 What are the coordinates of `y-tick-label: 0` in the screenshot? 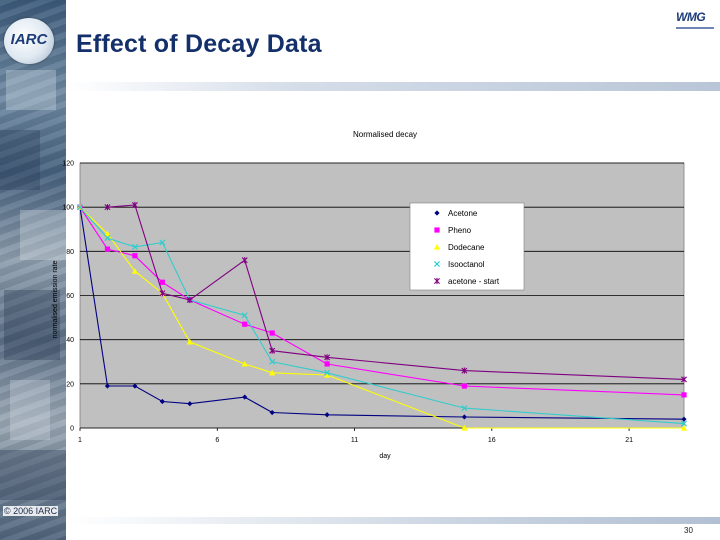 It's located at (72, 429).